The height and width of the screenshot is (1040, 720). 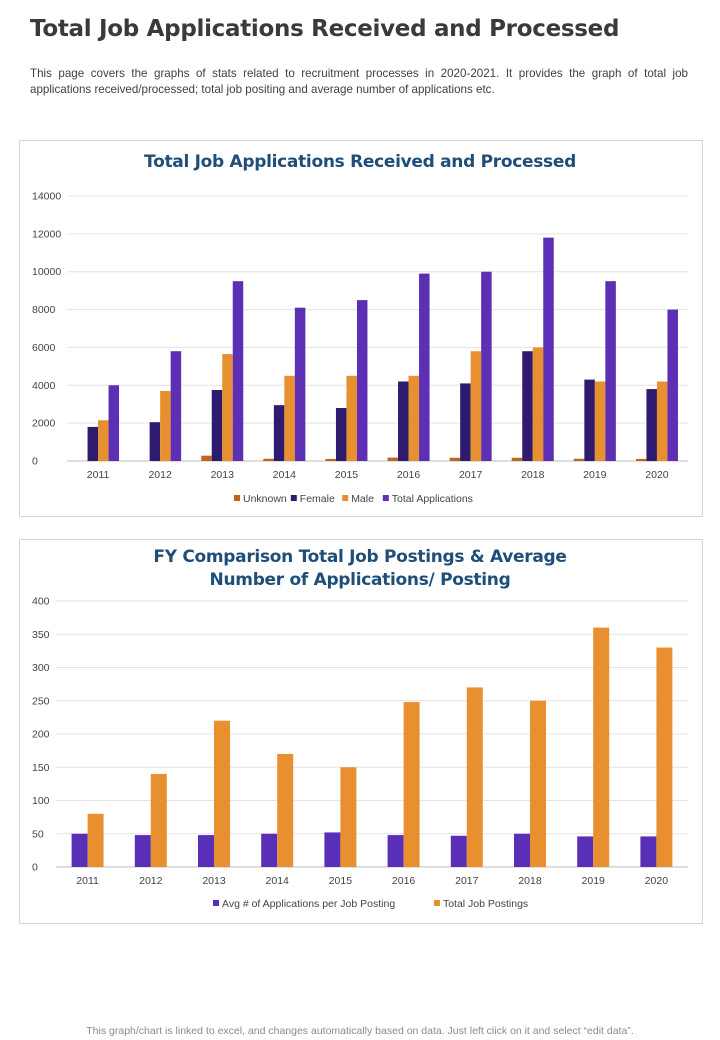 I want to click on legend-label: Male, so click(x=362, y=499).